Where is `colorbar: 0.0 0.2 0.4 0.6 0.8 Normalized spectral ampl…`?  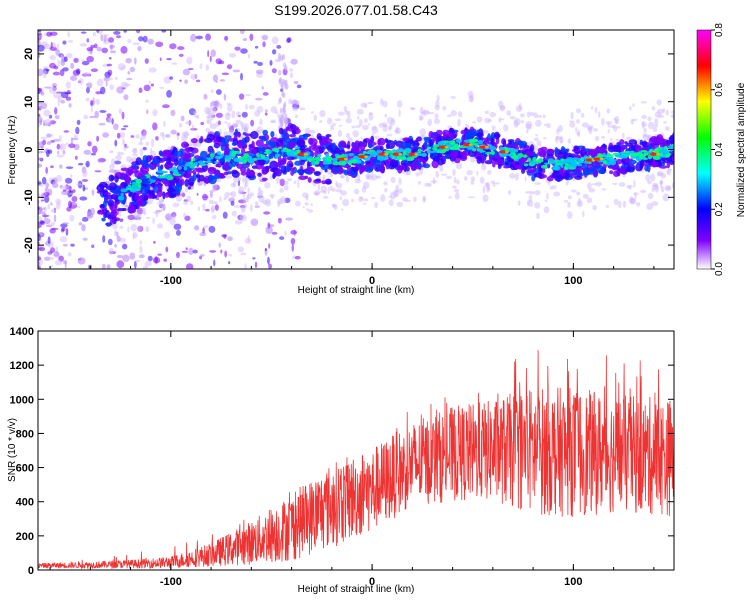 colorbar: 0.0 0.2 0.4 0.6 0.8 Normalized spectral ampl… is located at coordinates (721, 149).